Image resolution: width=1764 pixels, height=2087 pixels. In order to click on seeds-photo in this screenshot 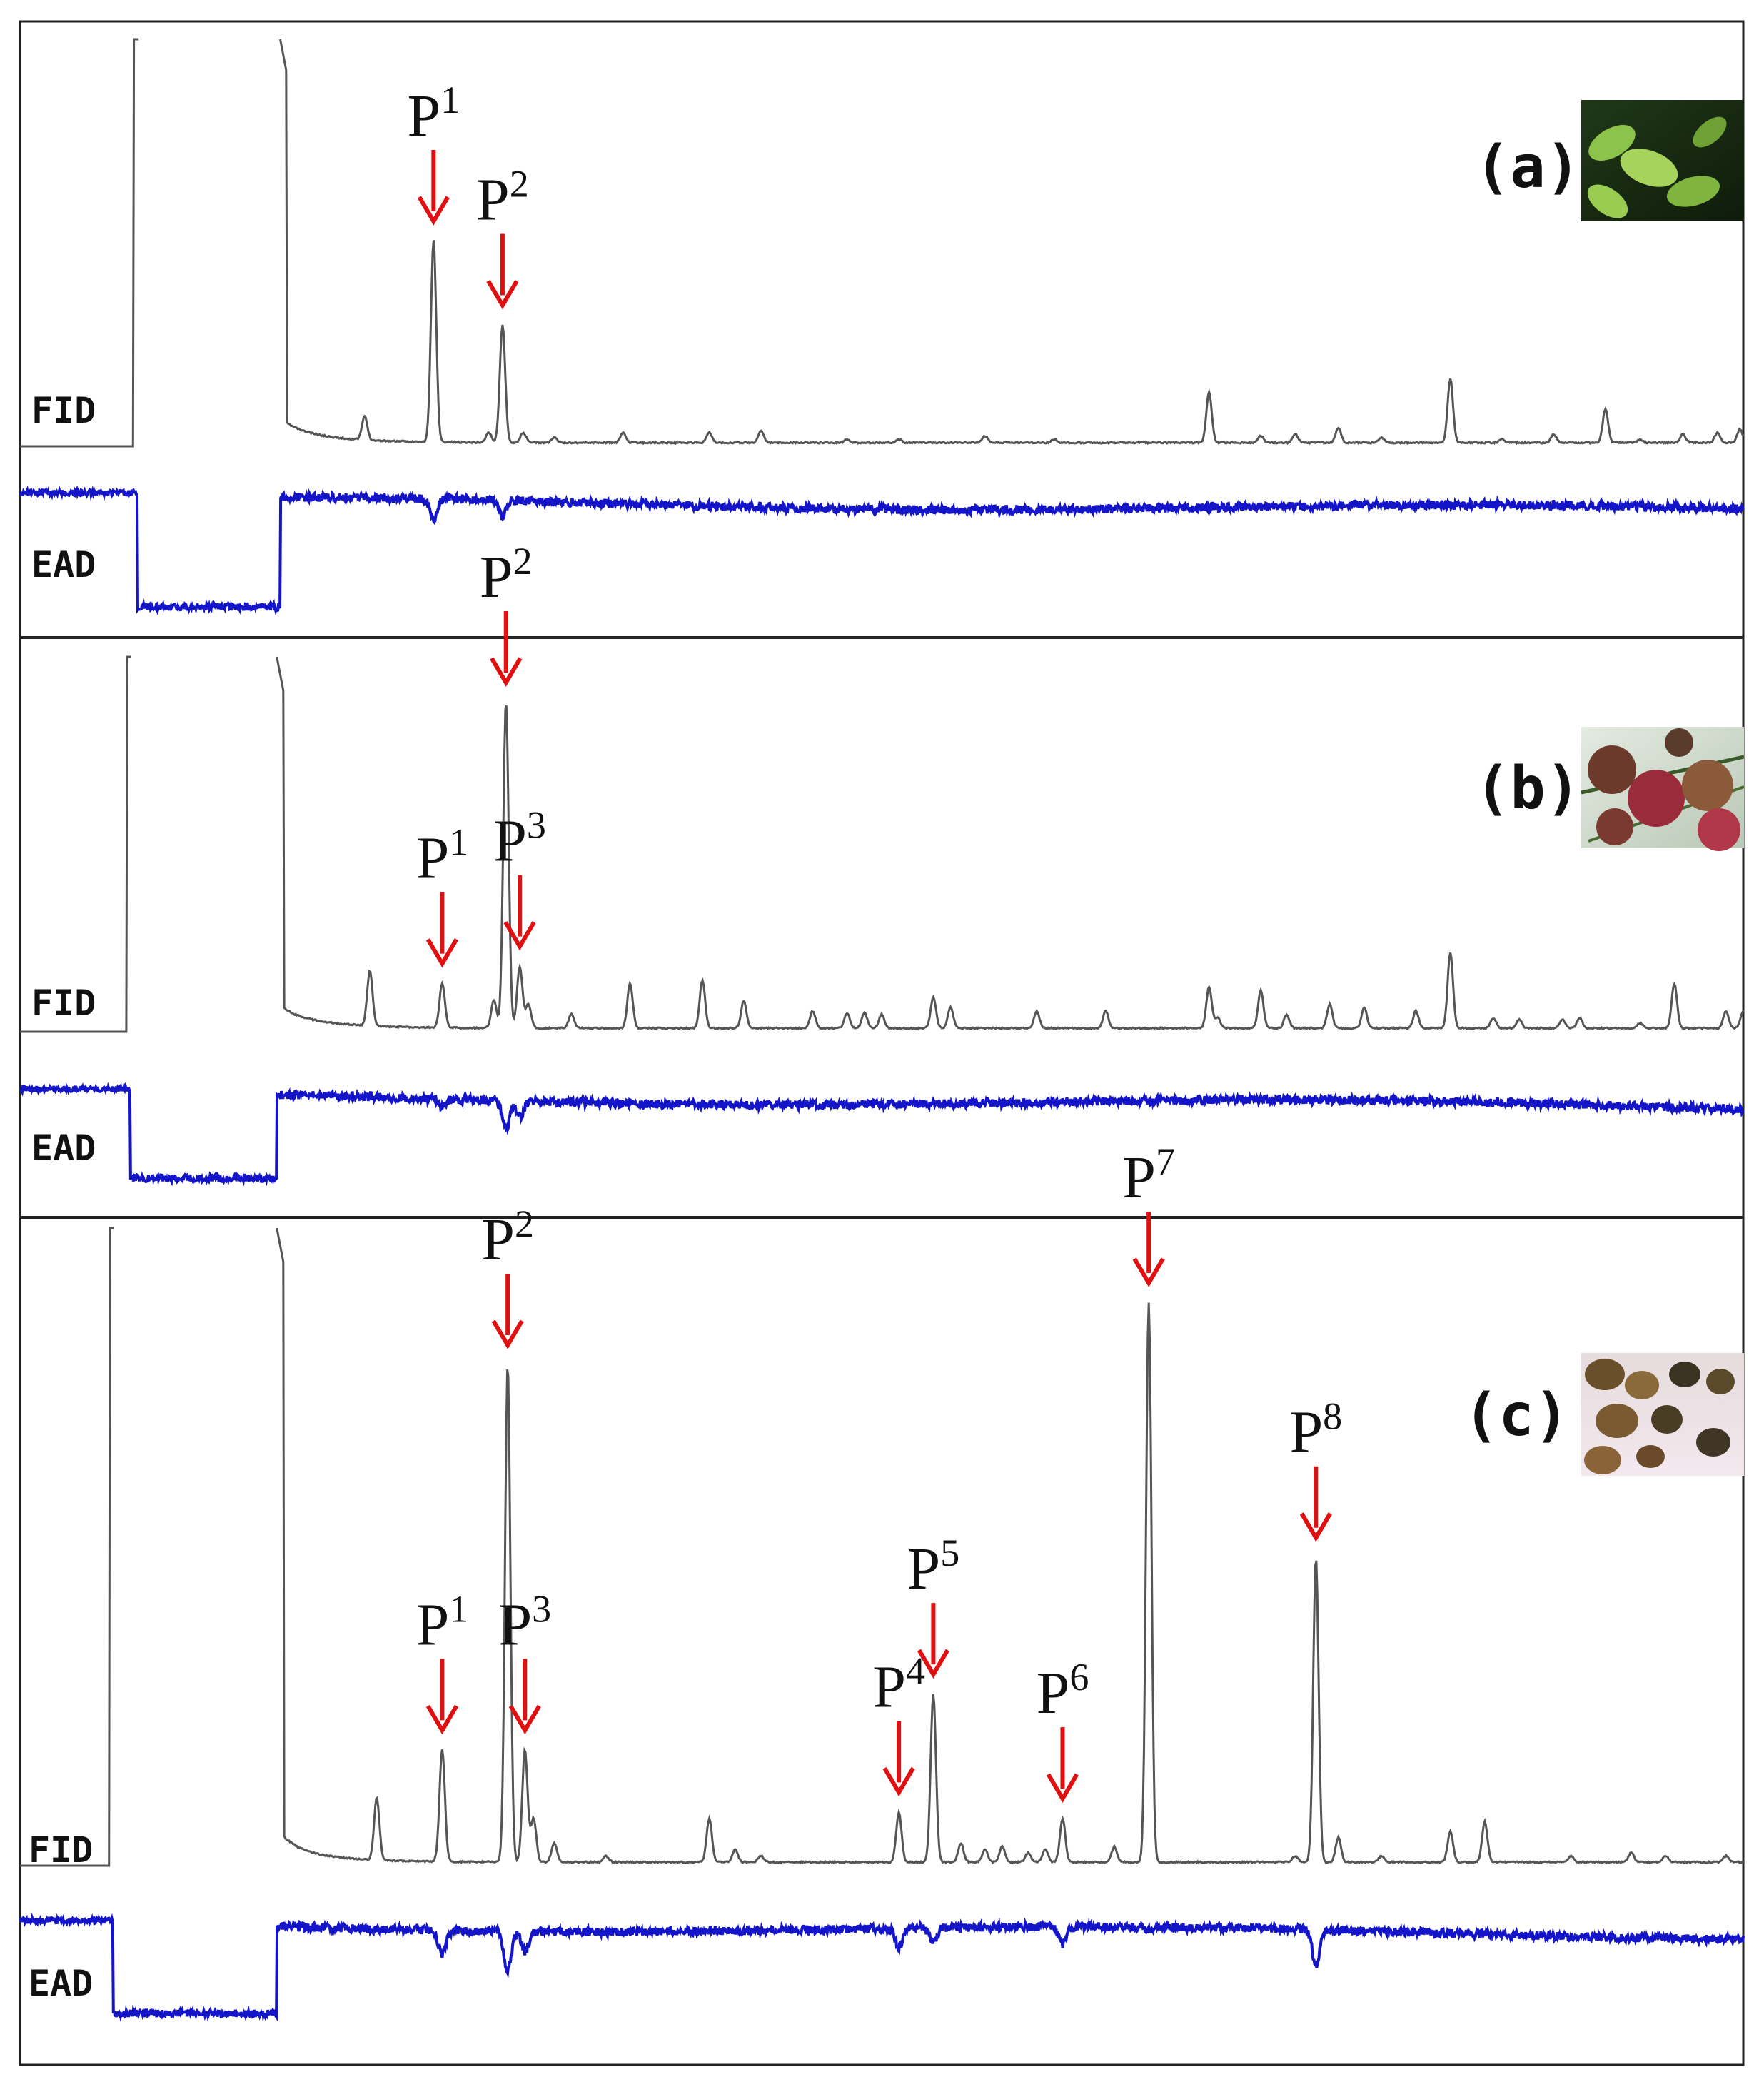, I will do `click(1662, 1414)`.